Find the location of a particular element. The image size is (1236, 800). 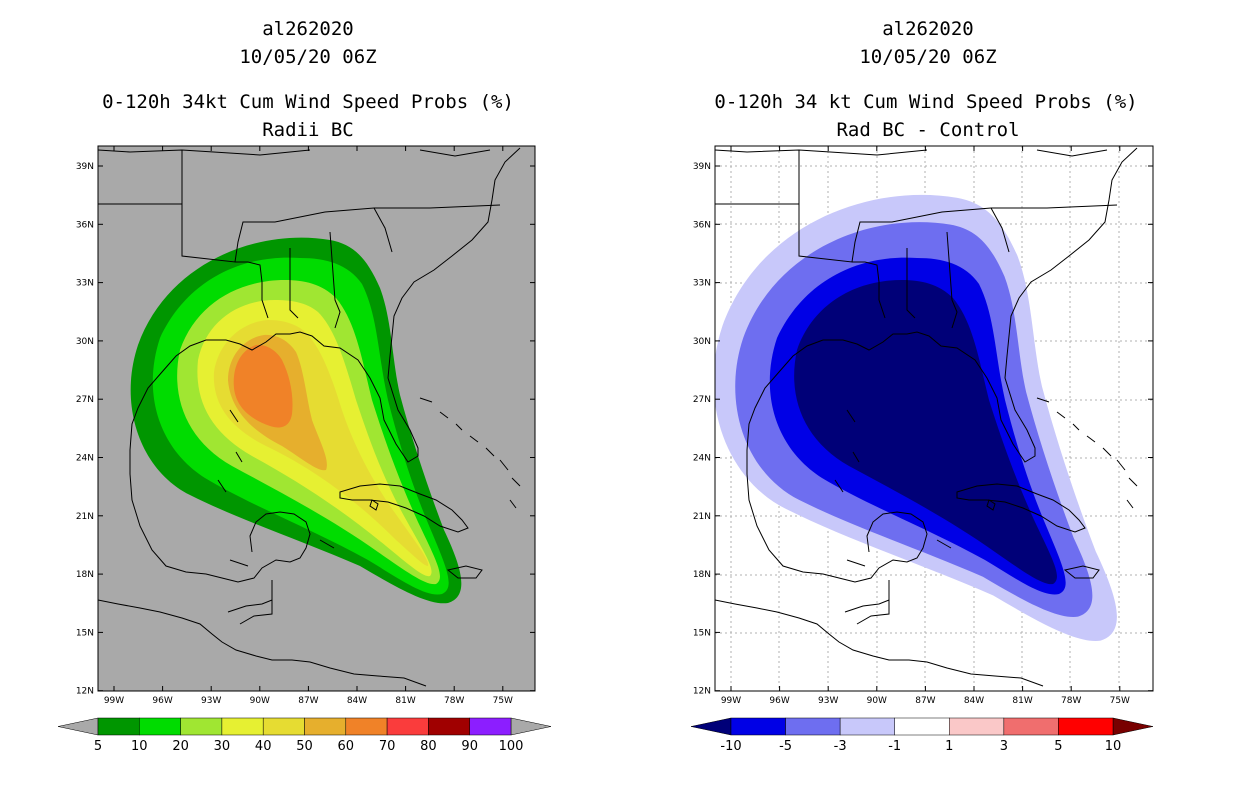

right-lat-label: 15N is located at coordinates (702, 633).